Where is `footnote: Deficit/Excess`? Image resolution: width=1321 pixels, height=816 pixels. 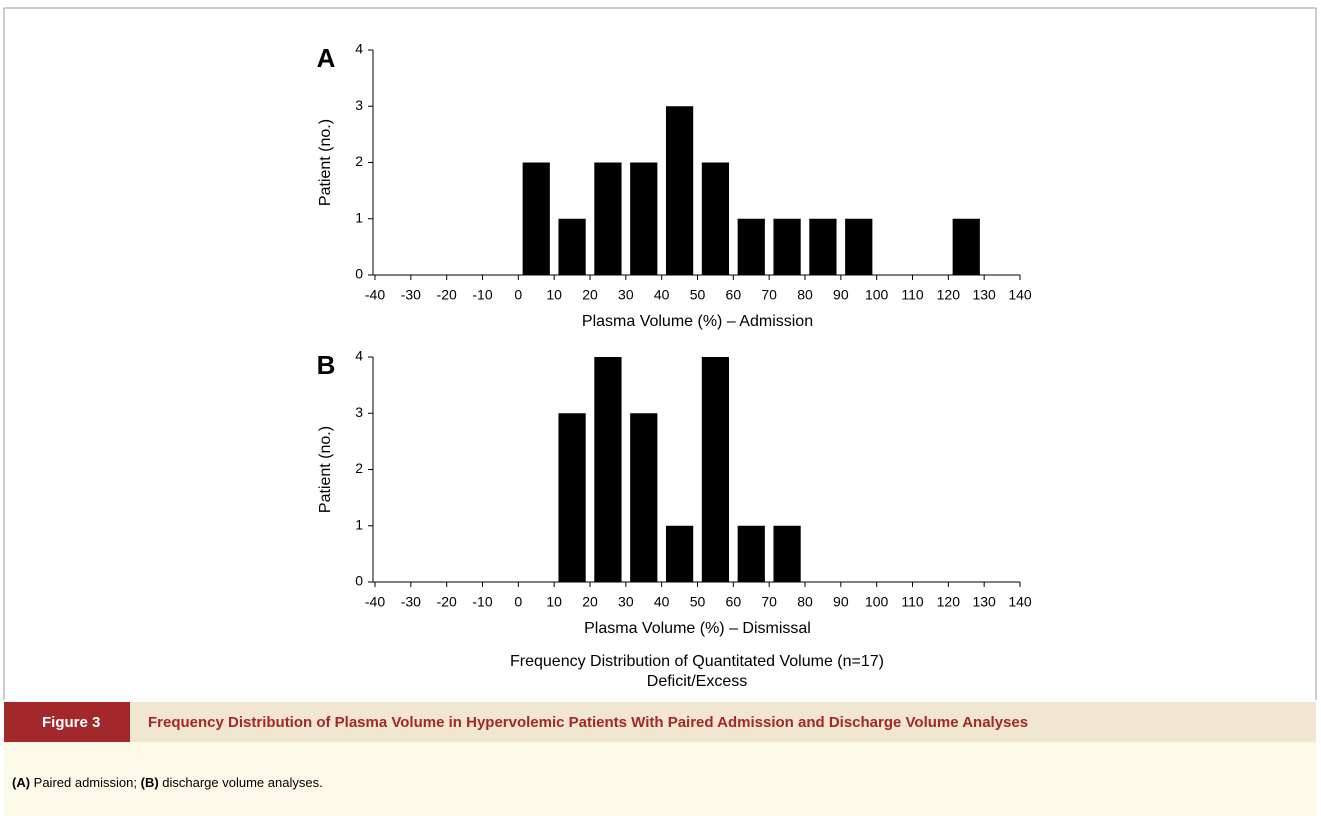
footnote: Deficit/Excess is located at coordinates (697, 681).